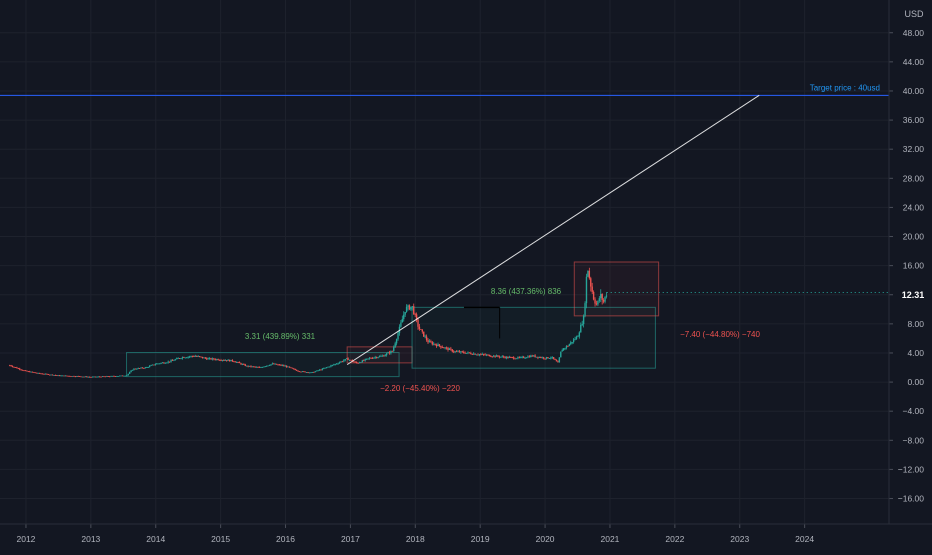  I want to click on y-tick-label: 32.00, so click(914, 149).